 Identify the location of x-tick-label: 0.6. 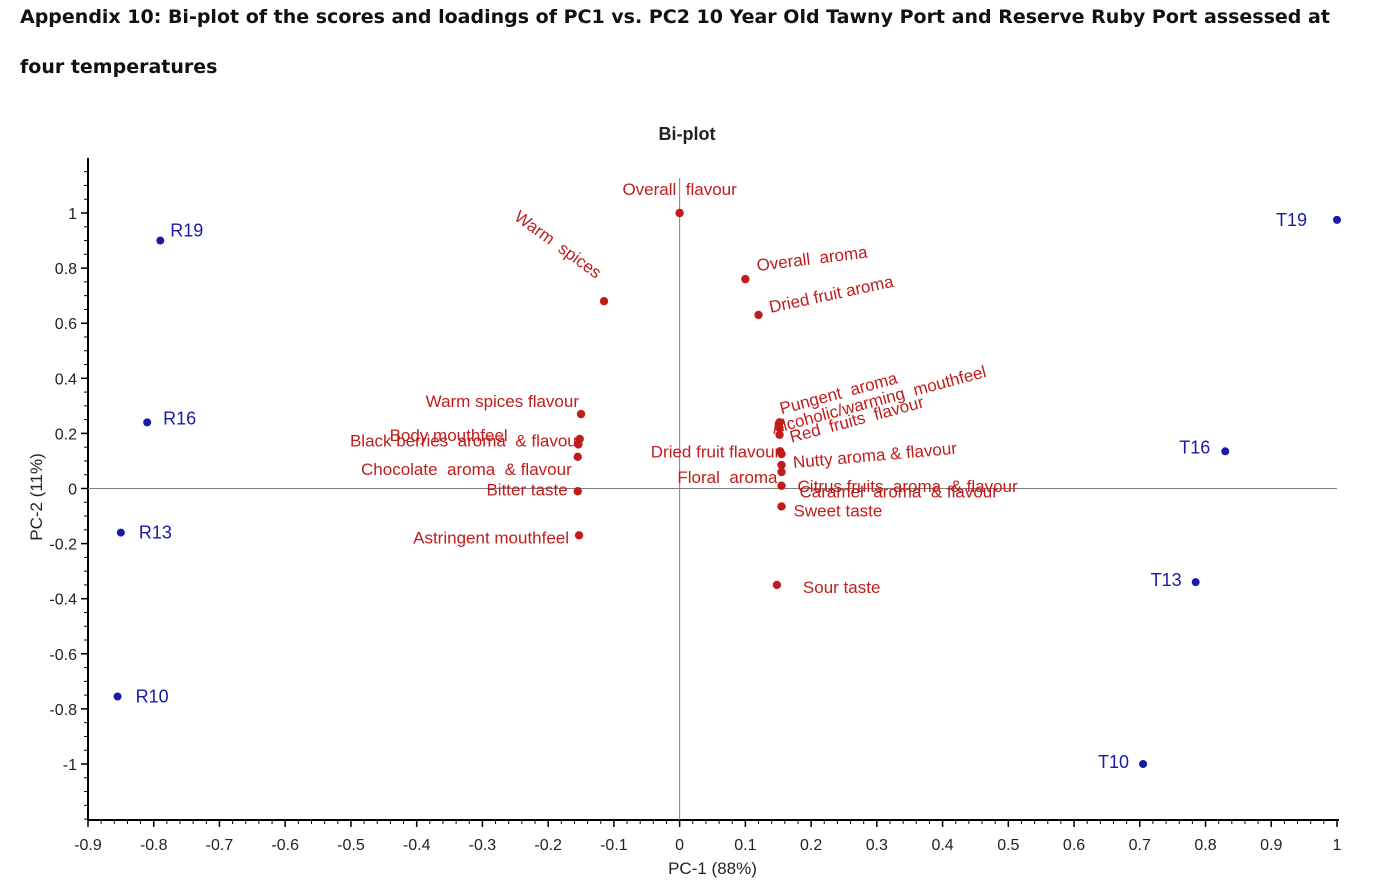
(1074, 845).